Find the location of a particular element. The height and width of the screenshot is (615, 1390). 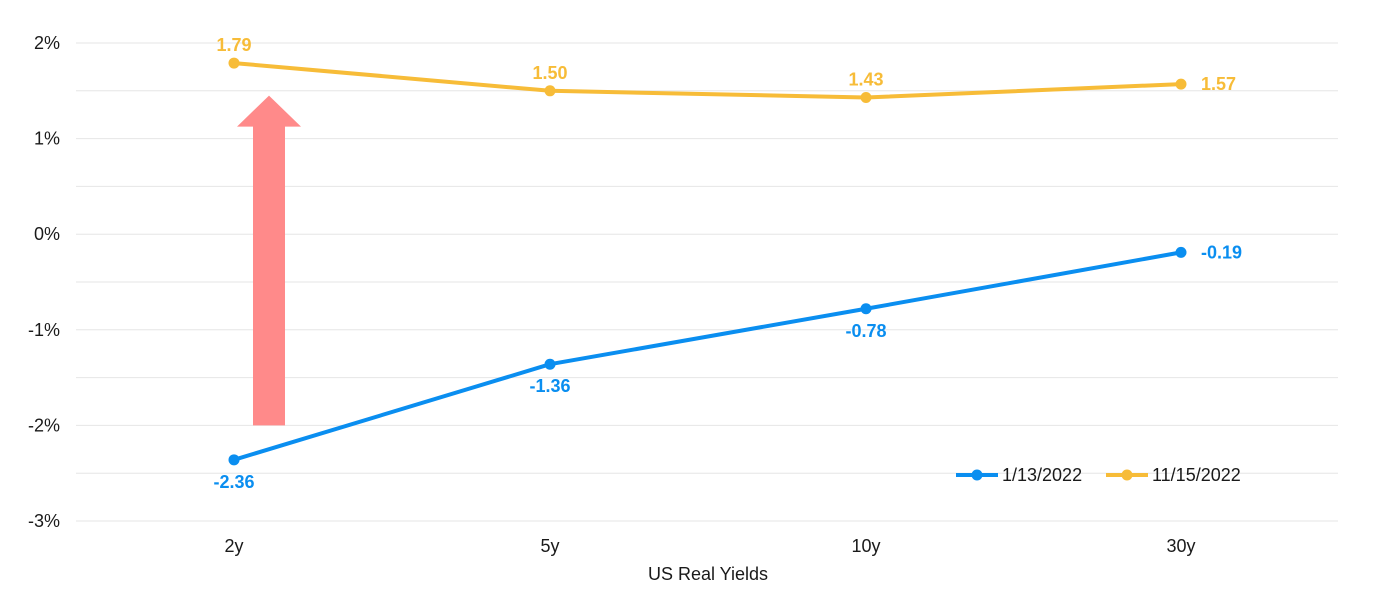

x-tick-label: 30y is located at coordinates (1180, 546).